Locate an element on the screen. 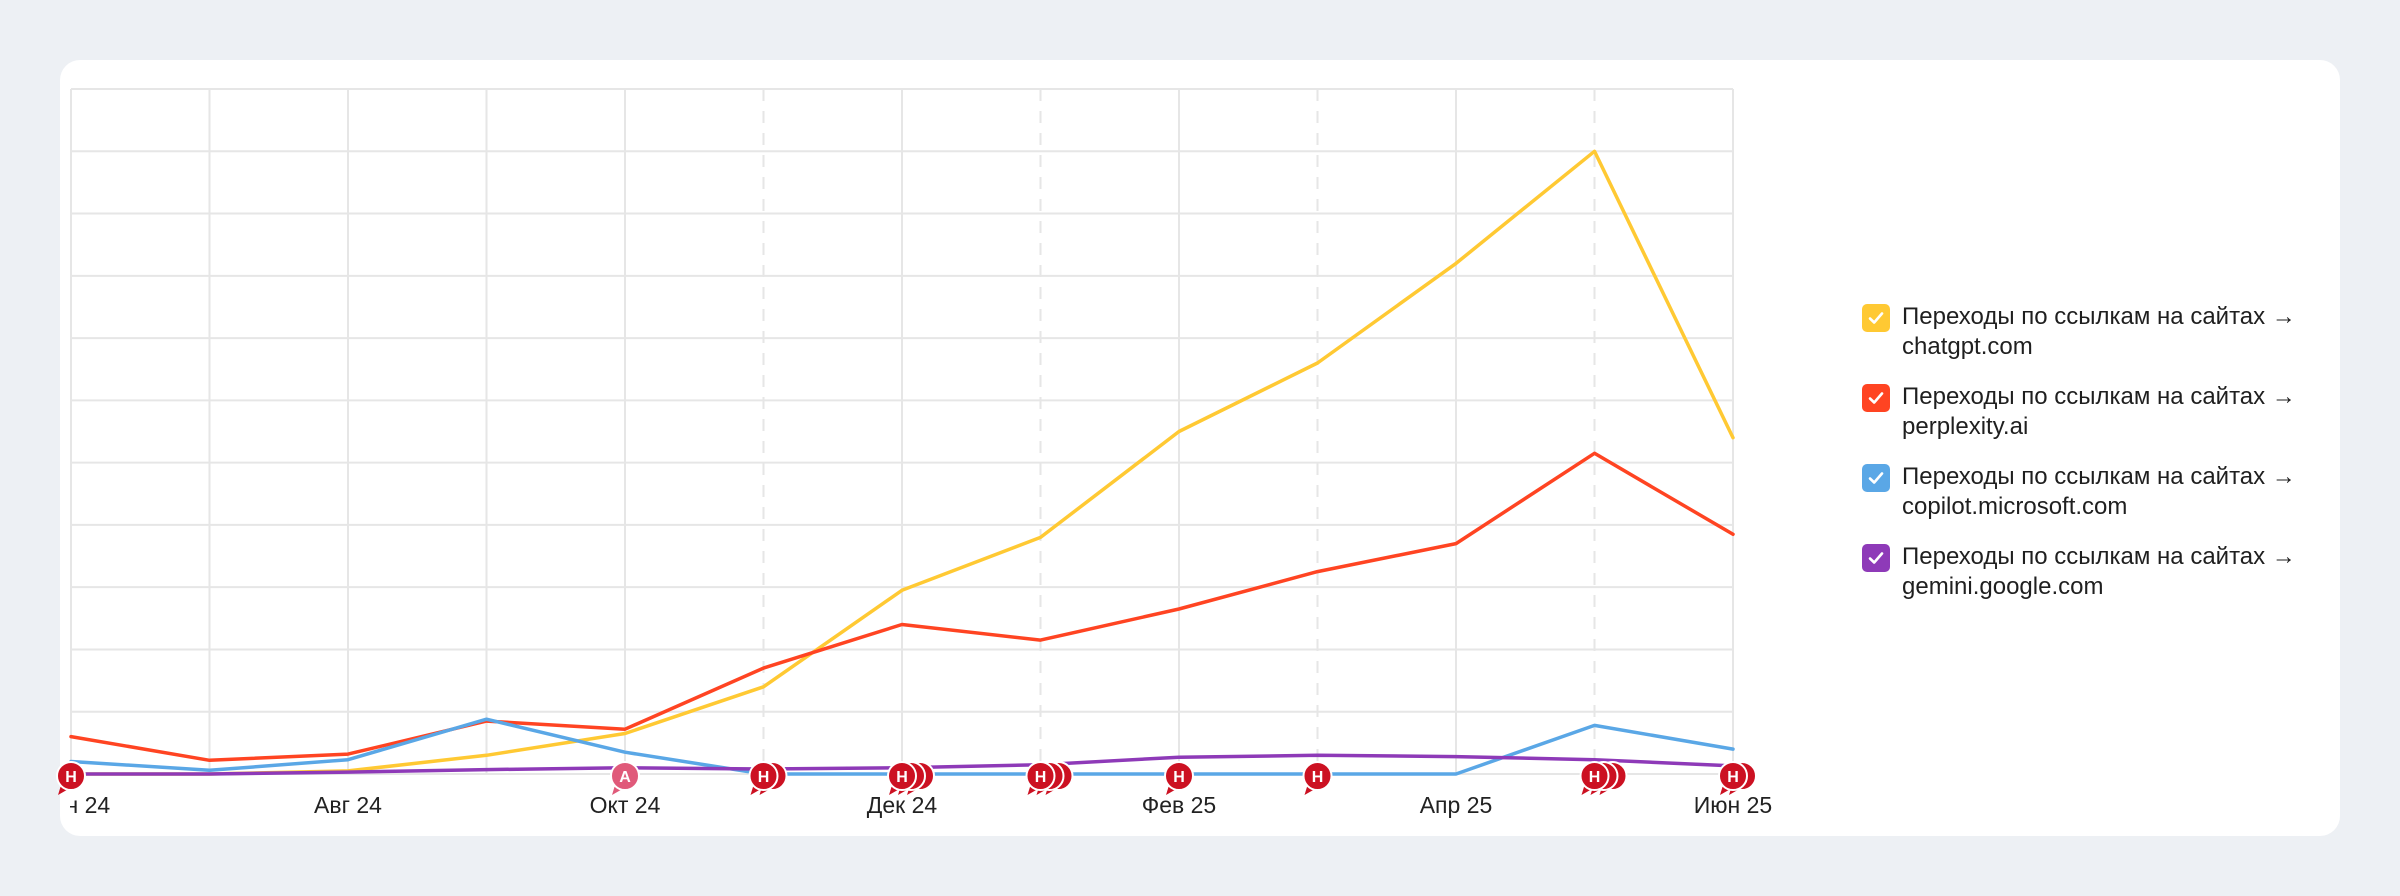  legend-site: gemini.google.com is located at coordinates (2003, 586).